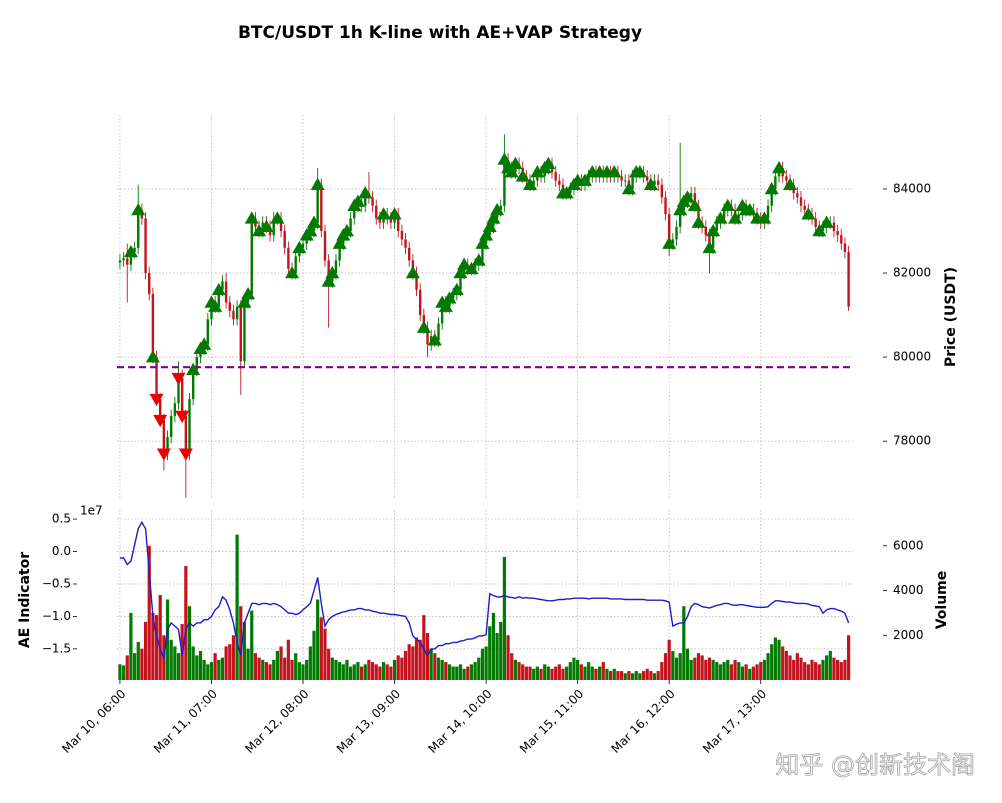 Image resolution: width=1002 pixels, height=803 pixels. I want to click on y-tick-label: 84000, so click(912, 188).